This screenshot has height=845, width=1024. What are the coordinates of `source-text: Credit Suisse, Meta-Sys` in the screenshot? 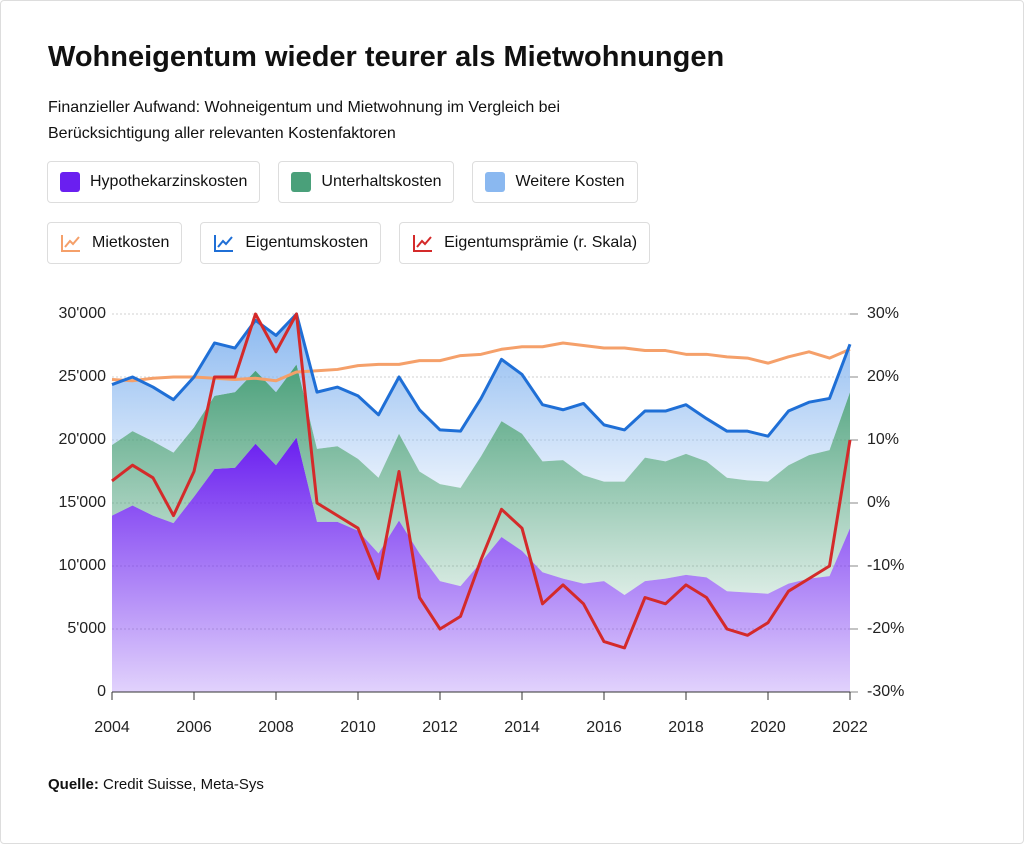 It's located at (183, 784).